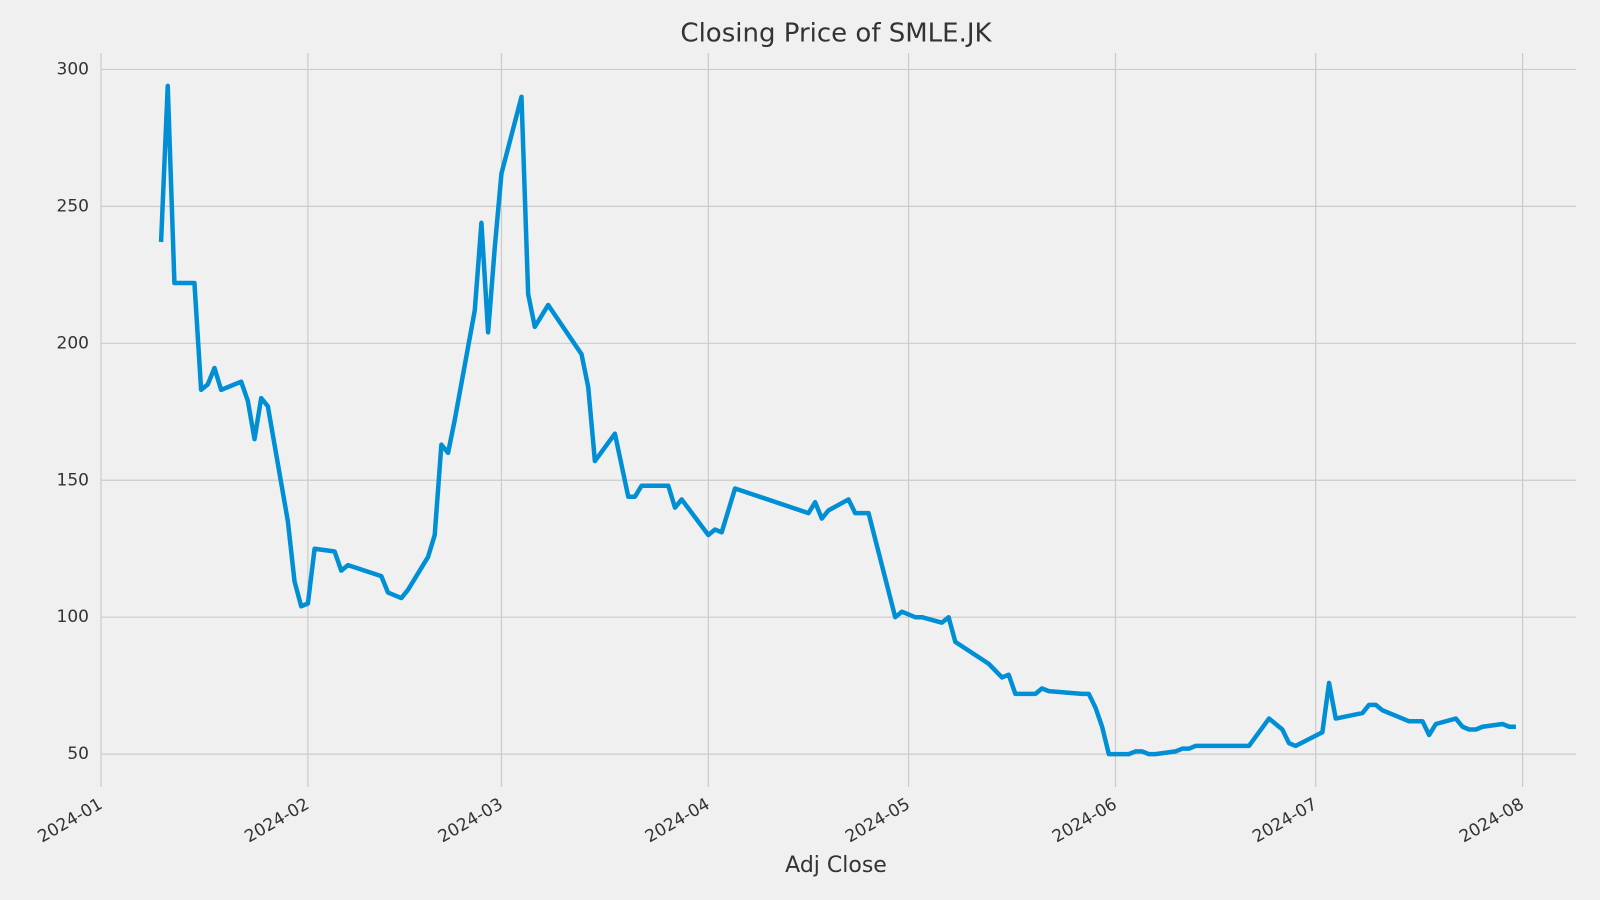 The width and height of the screenshot is (1600, 900). Describe the element at coordinates (73, 343) in the screenshot. I see `y-tick-label: 200` at that location.